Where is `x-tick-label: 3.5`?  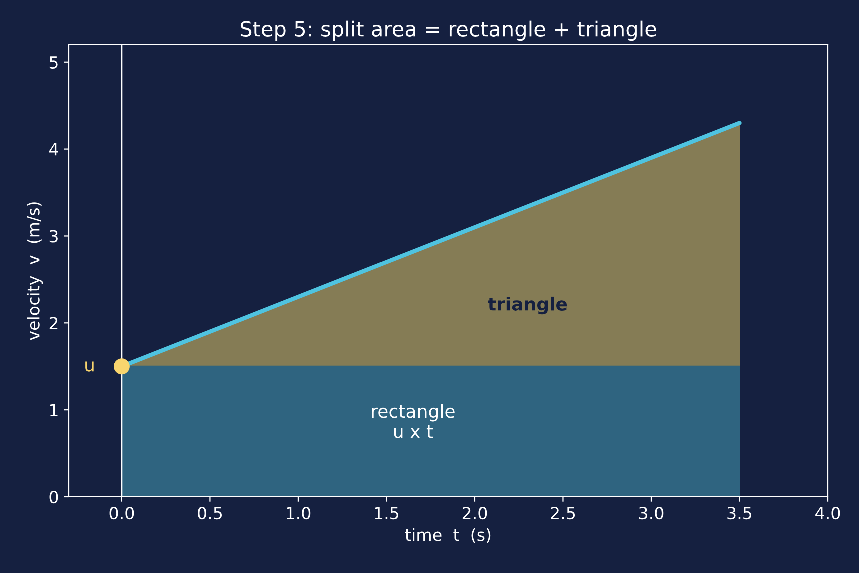
x-tick-label: 3.5 is located at coordinates (740, 513).